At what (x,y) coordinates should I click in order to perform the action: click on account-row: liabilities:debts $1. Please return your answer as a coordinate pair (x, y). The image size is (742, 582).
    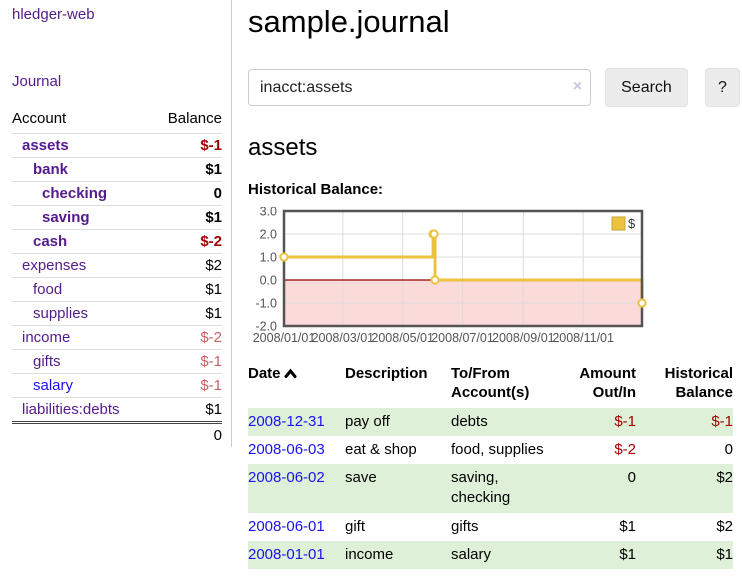
    Looking at the image, I should click on (117, 410).